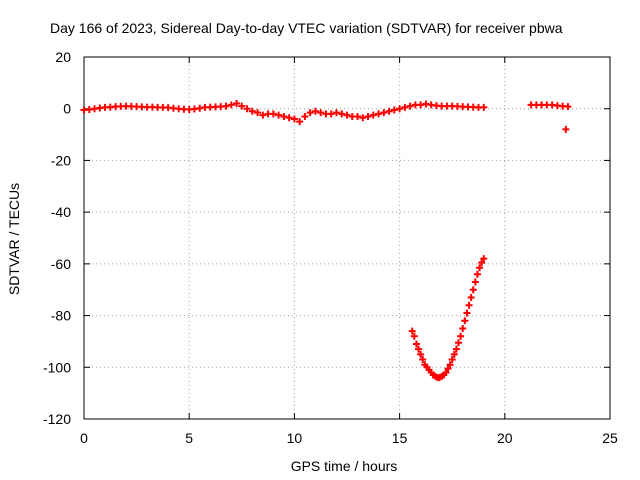 This screenshot has width=640, height=480. Describe the element at coordinates (61, 160) in the screenshot. I see `y-tick-label: -20` at that location.